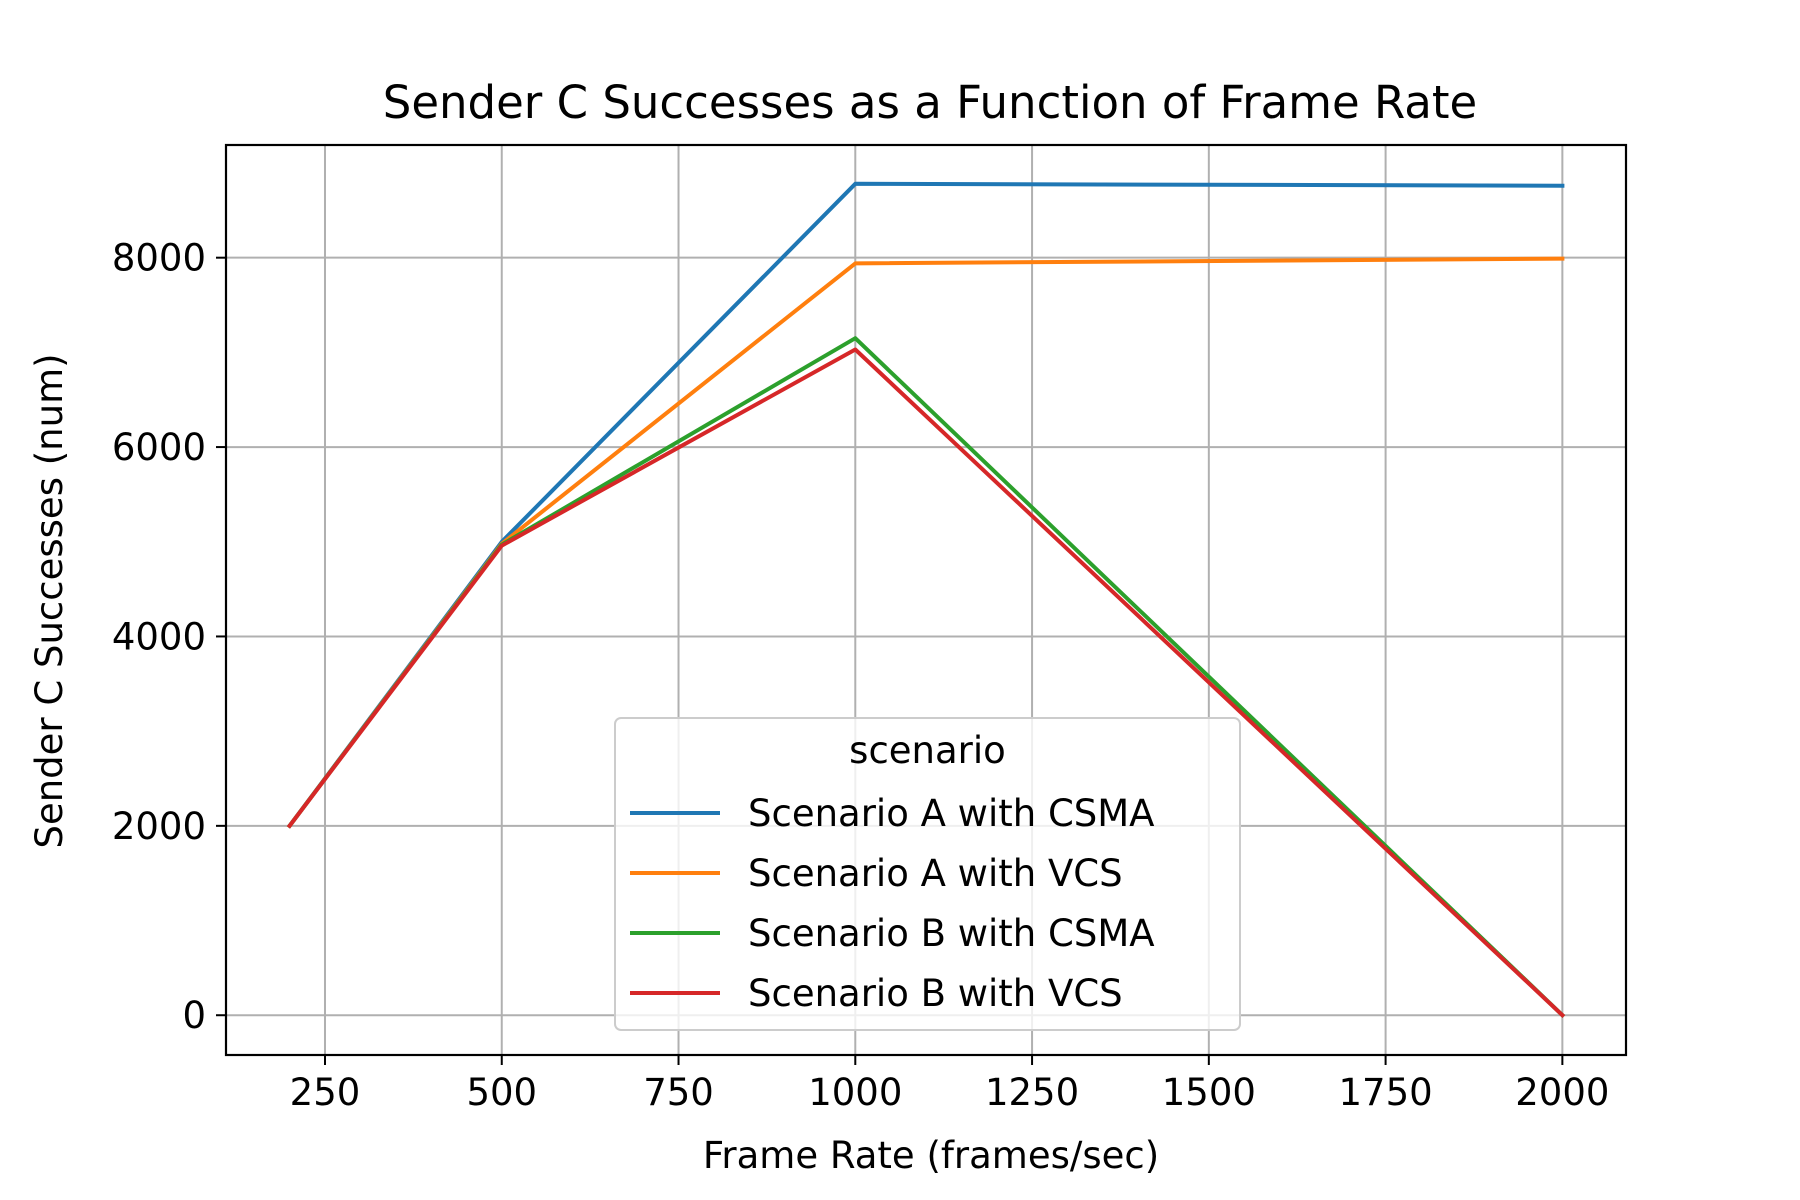 Image resolution: width=1800 pixels, height=1200 pixels. I want to click on y-tick-label: 4000, so click(159, 636).